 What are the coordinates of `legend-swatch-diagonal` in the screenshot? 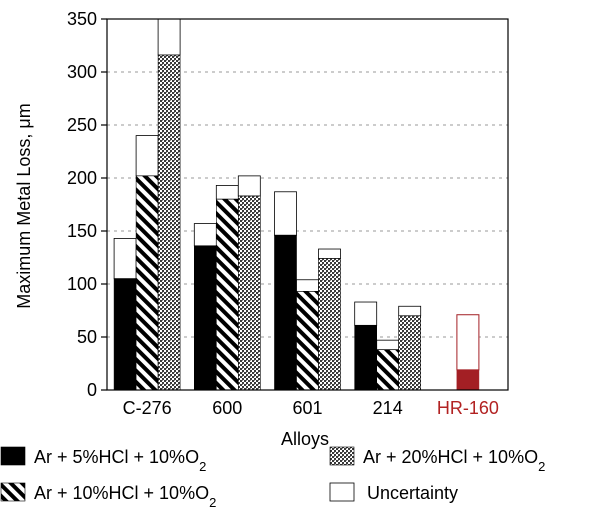 It's located at (13, 492).